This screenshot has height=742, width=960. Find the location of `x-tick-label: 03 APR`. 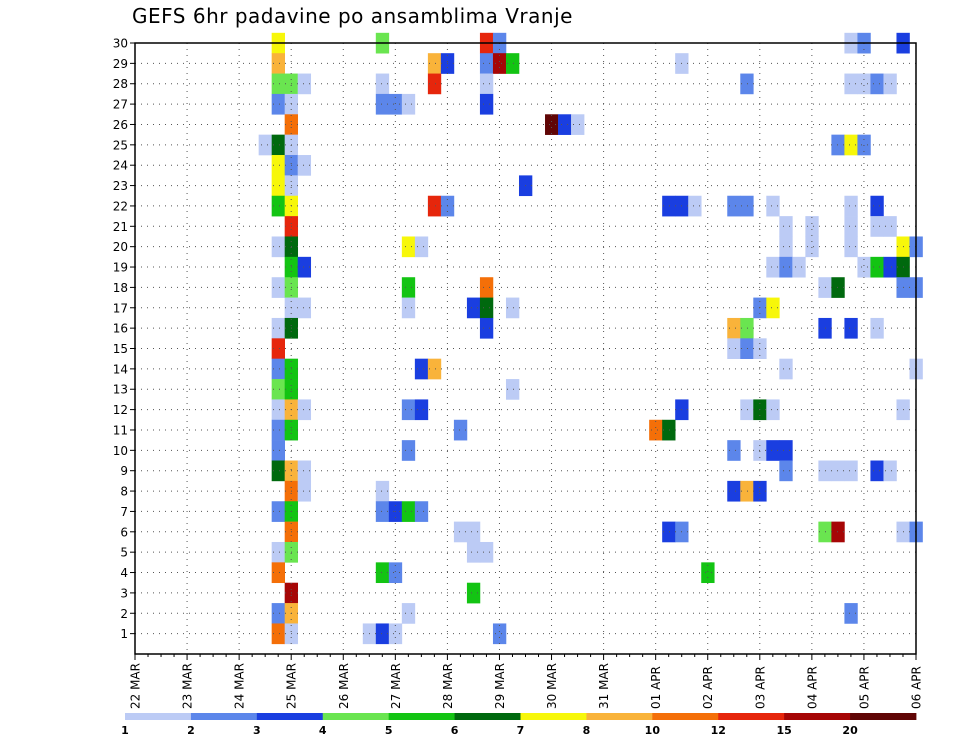

x-tick-label: 03 APR is located at coordinates (760, 687).